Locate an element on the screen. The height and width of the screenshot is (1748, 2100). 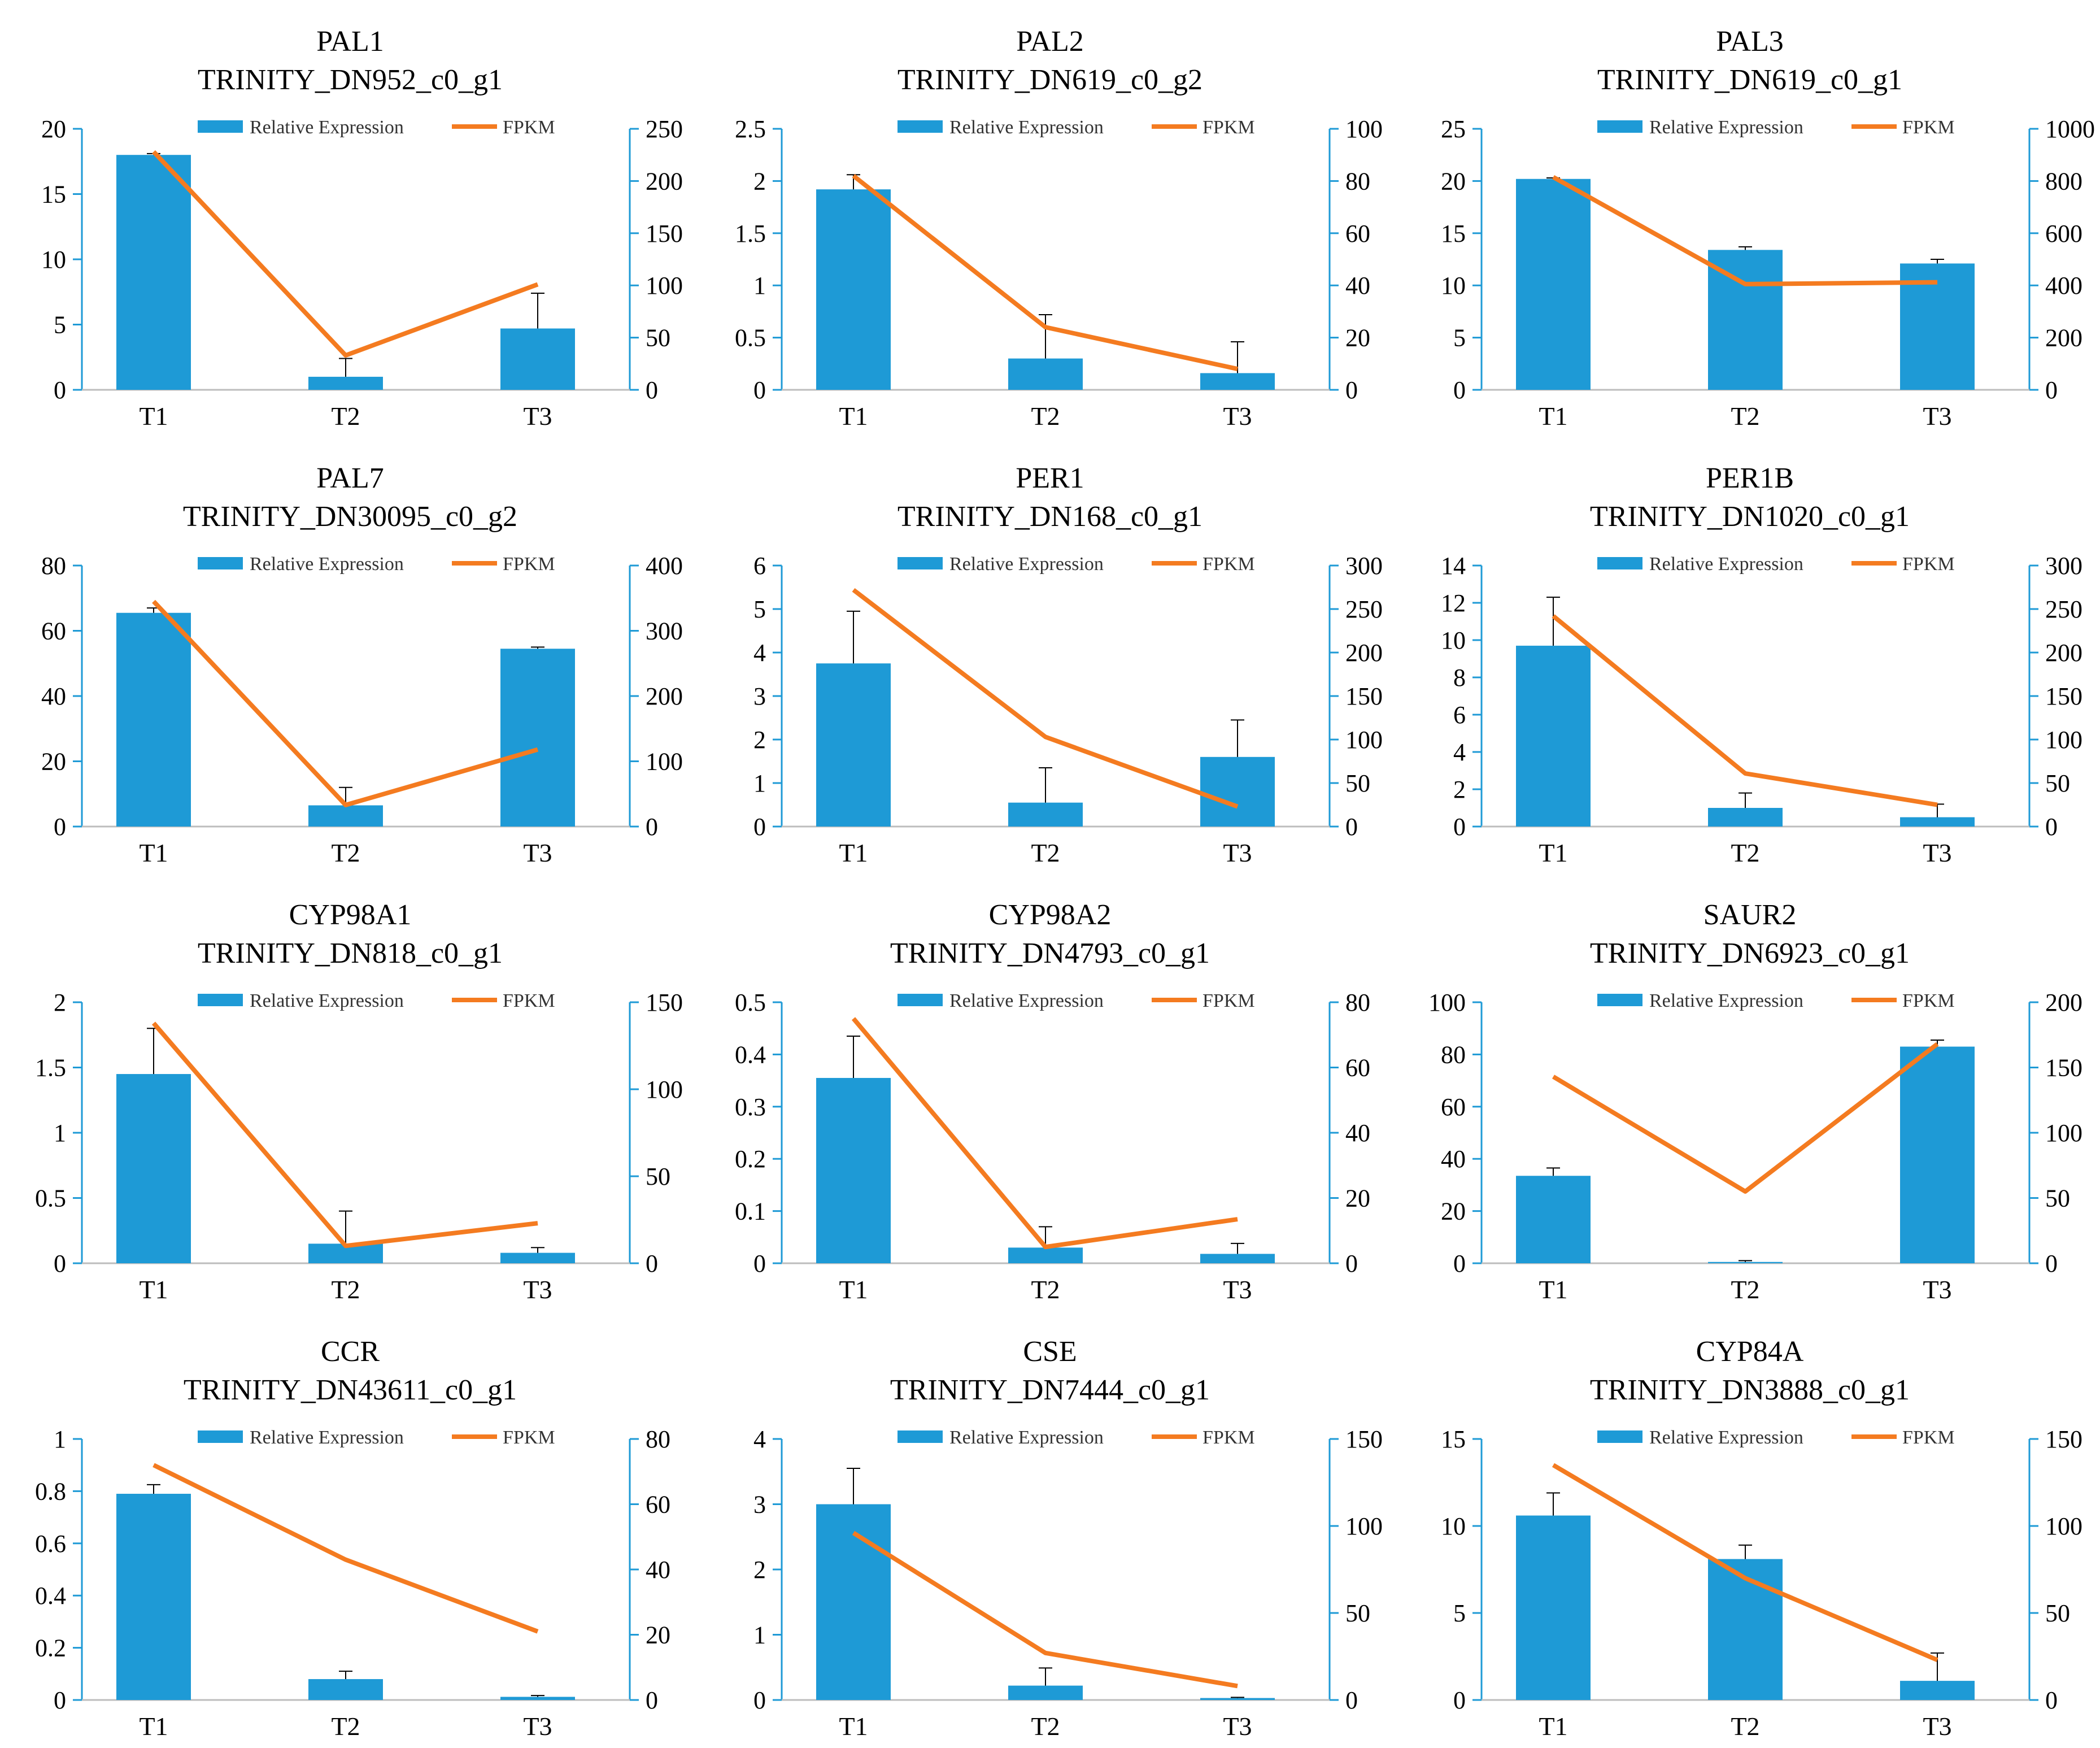
left-tick-label: 0.8 is located at coordinates (51, 1491).